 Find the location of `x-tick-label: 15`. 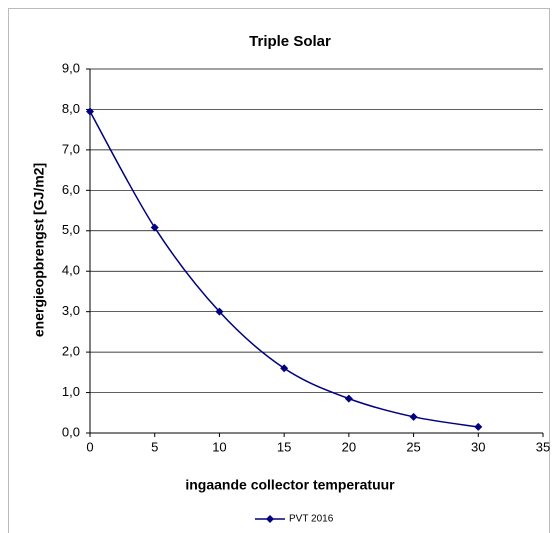

x-tick-label: 15 is located at coordinates (284, 446).